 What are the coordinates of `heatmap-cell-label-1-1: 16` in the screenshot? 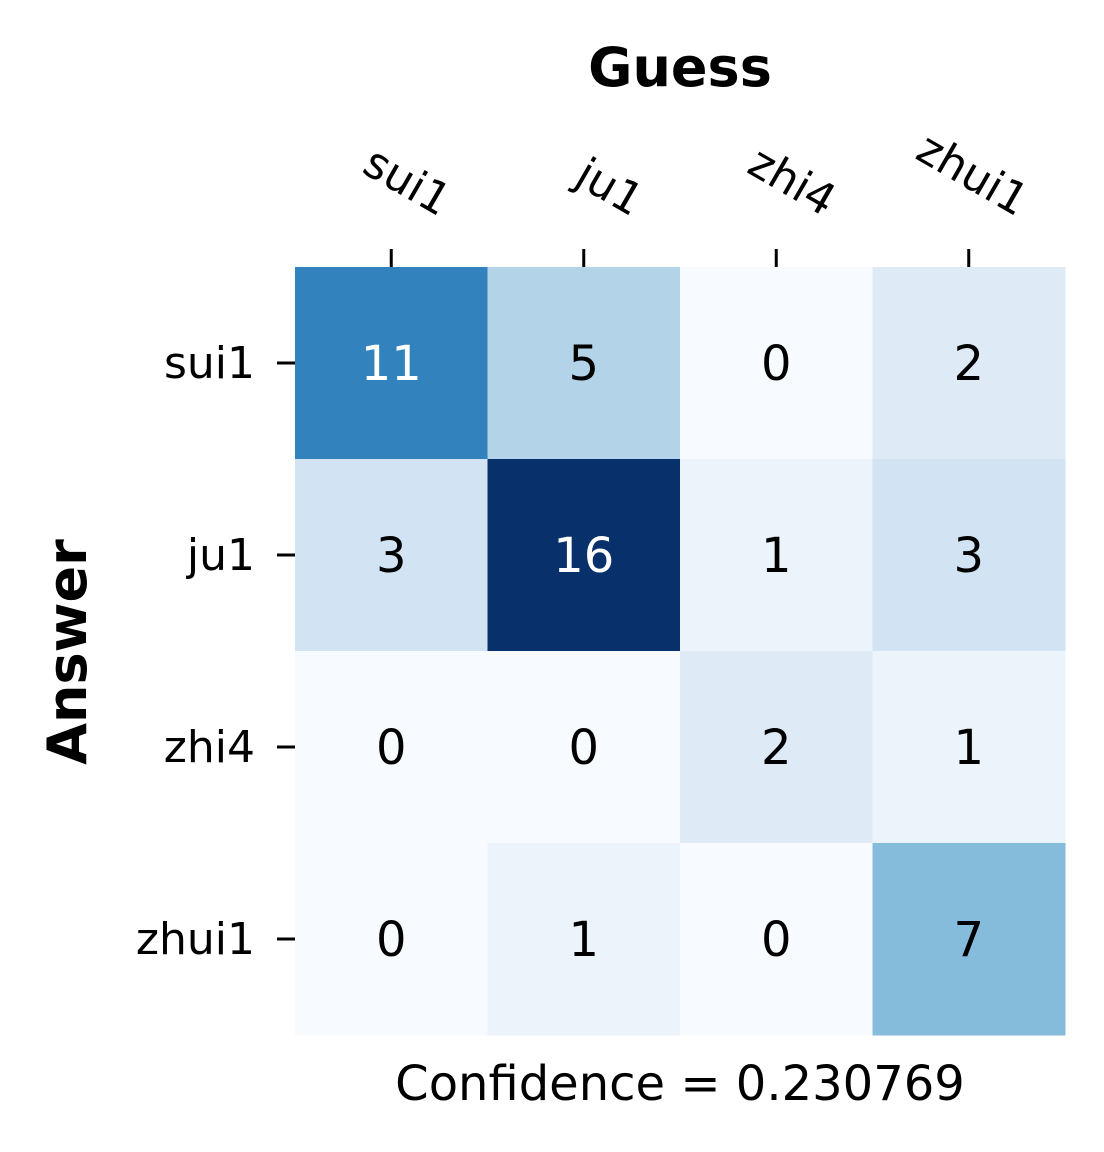 It's located at (583, 556).